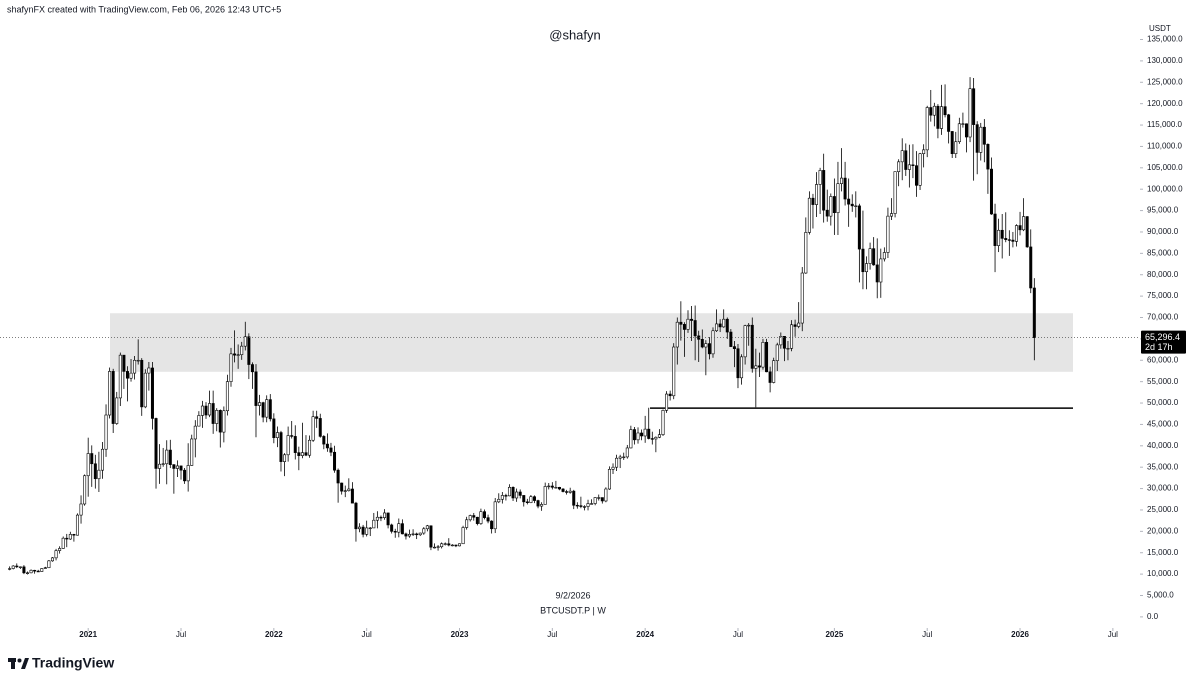 This screenshot has width=1200, height=683. I want to click on y-tick-label: 120,000.0, so click(1165, 103).